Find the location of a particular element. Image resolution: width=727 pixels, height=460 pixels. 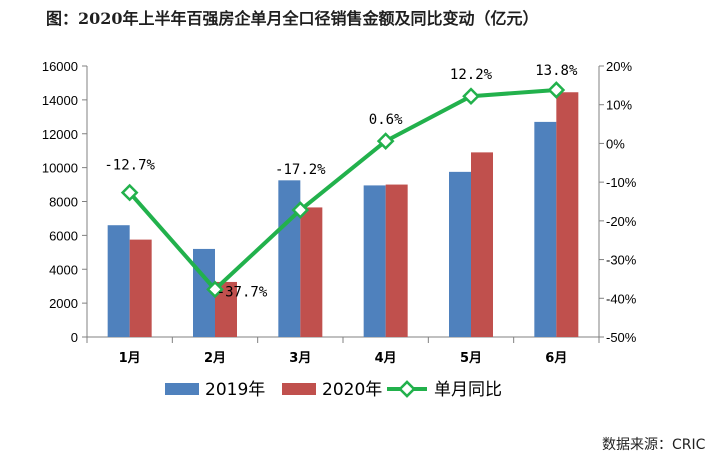

yoy-data-label: 12.2% is located at coordinates (471, 75).